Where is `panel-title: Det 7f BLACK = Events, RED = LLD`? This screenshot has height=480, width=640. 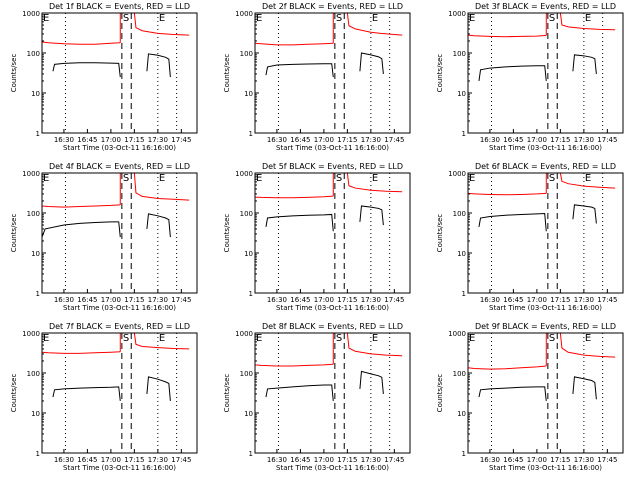
panel-title: Det 7f BLACK = Events, RED = LLD is located at coordinates (119, 326).